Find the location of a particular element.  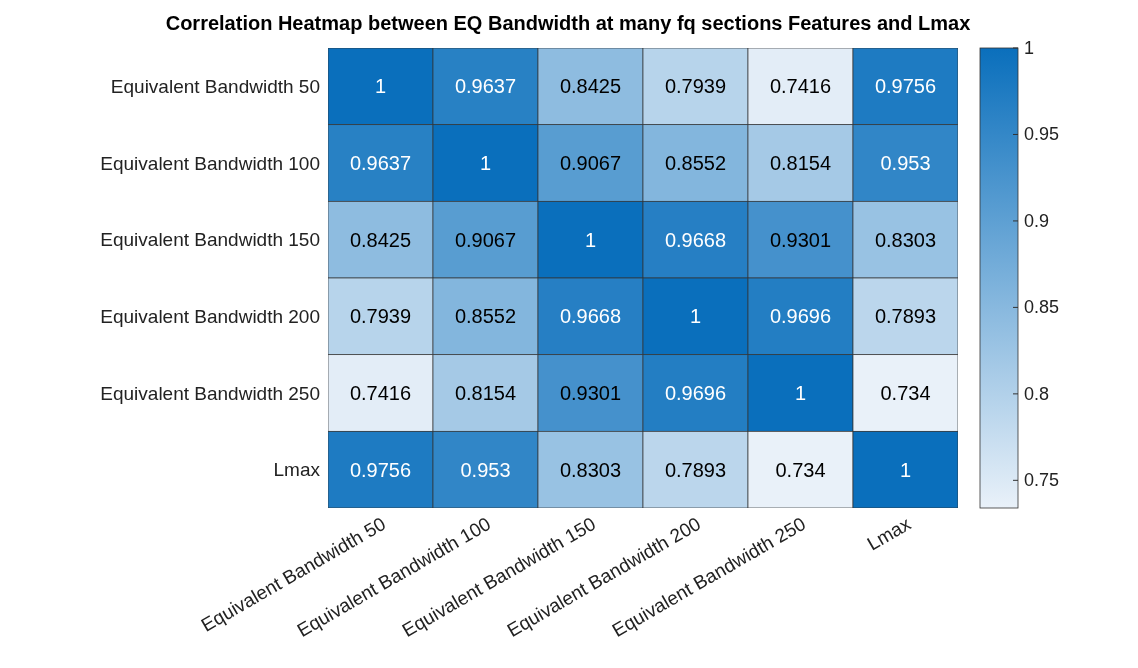

y-tick-label: Equivalent Bandwidth 100 is located at coordinates (210, 163).